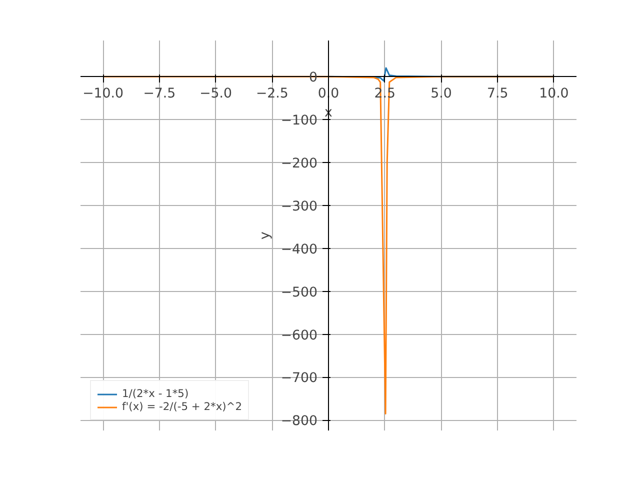  What do you see at coordinates (299, 250) in the screenshot?
I see `y-tick-label: −400` at bounding box center [299, 250].